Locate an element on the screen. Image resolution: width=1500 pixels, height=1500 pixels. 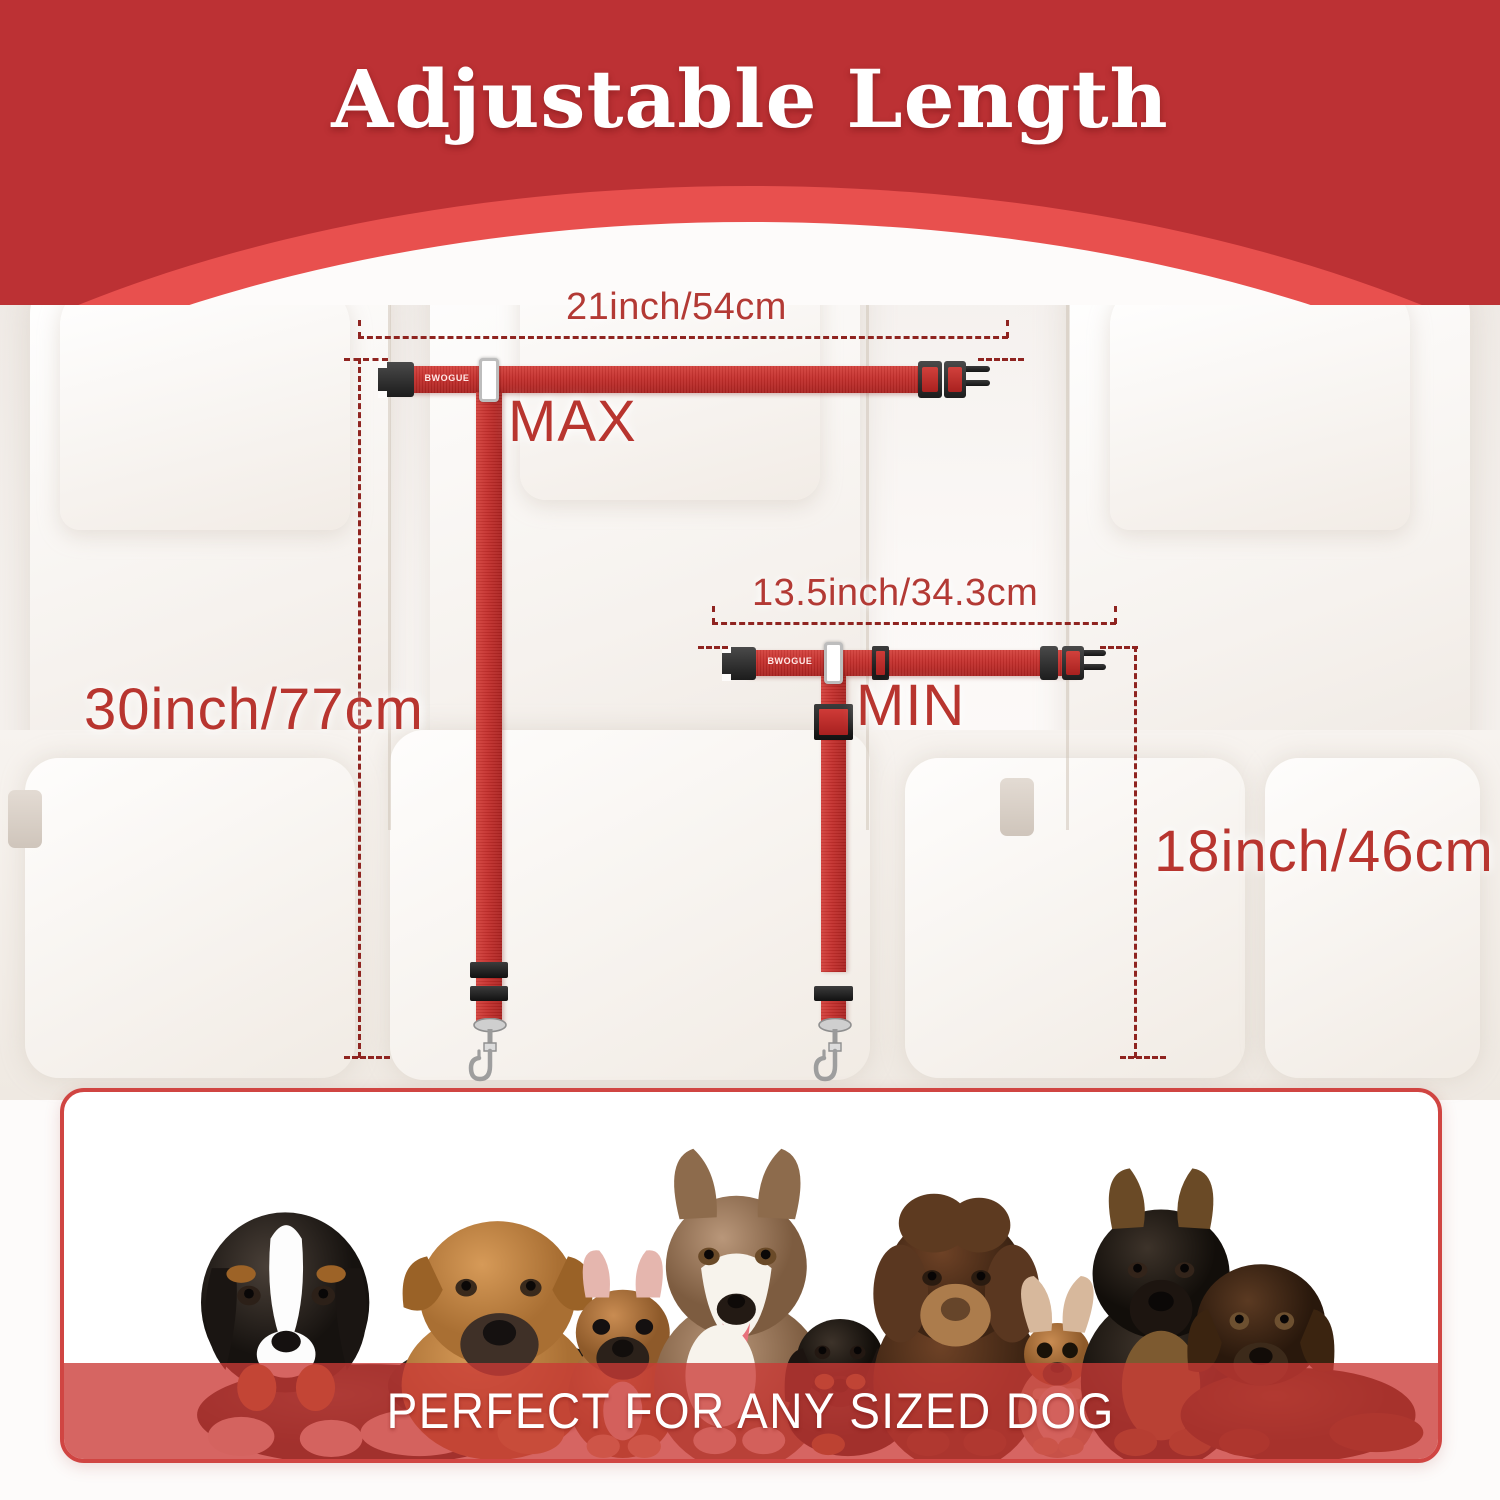
min-v-tick-bottom is located at coordinates (1143, 1057).